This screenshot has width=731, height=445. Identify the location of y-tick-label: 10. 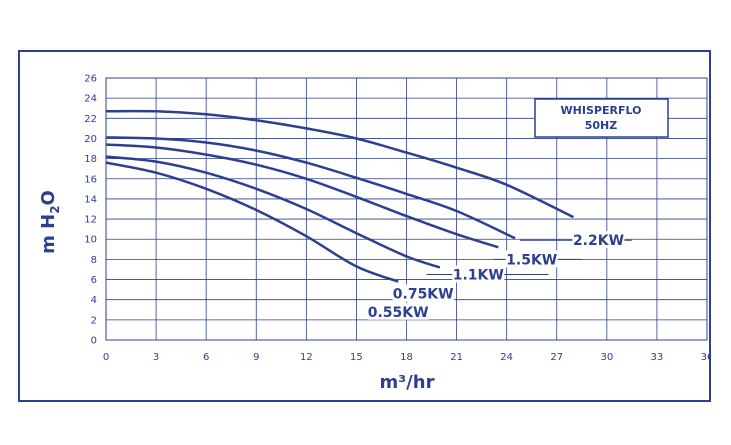
(90, 240).